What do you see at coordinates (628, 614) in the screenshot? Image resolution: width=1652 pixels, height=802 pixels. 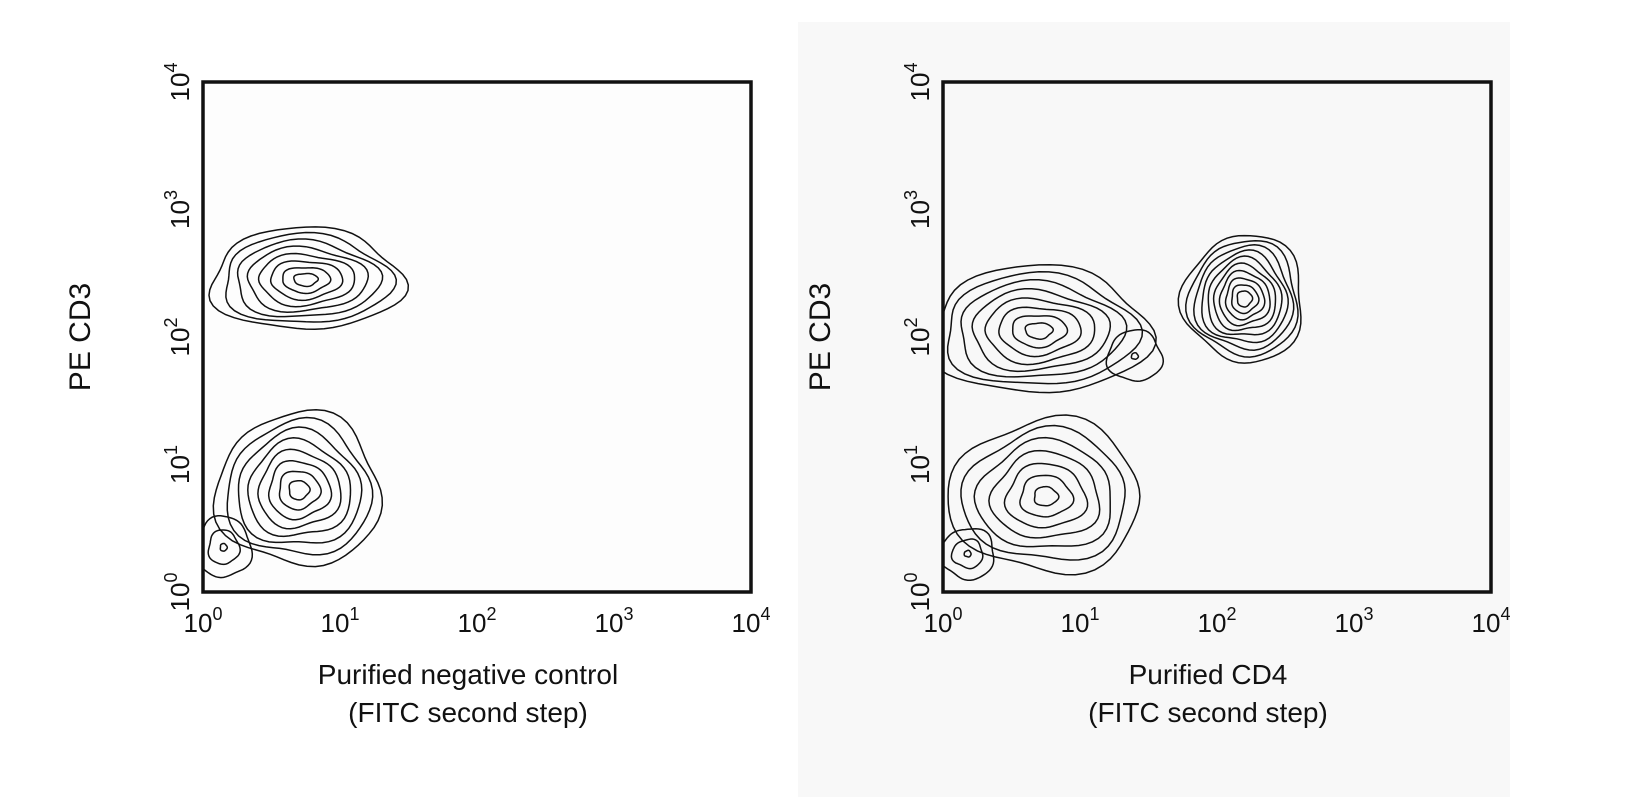 I see `x-tick-exponent: 3` at bounding box center [628, 614].